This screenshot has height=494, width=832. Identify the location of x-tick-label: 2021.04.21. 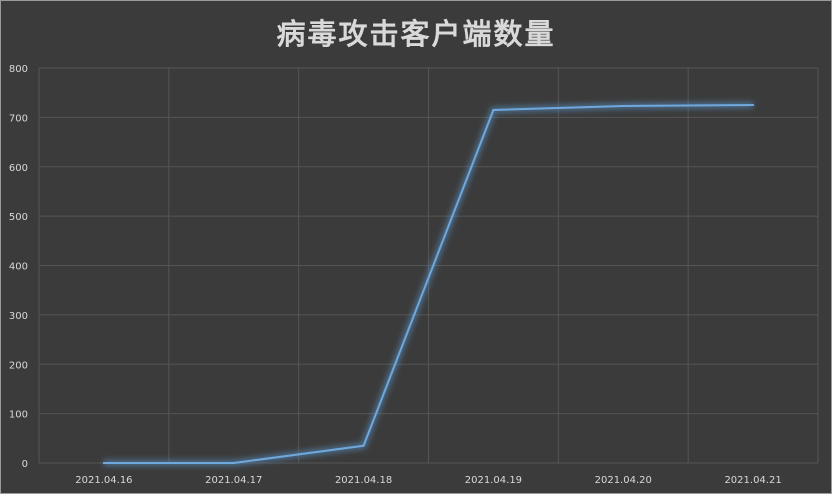
(752, 480).